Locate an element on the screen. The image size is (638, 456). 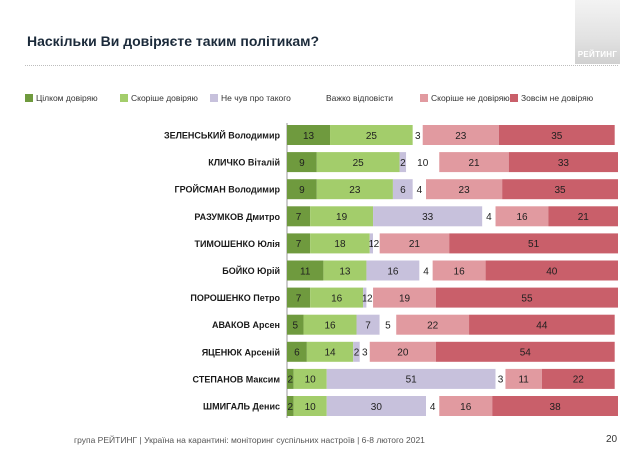
data-label: 14 is located at coordinates (330, 353).